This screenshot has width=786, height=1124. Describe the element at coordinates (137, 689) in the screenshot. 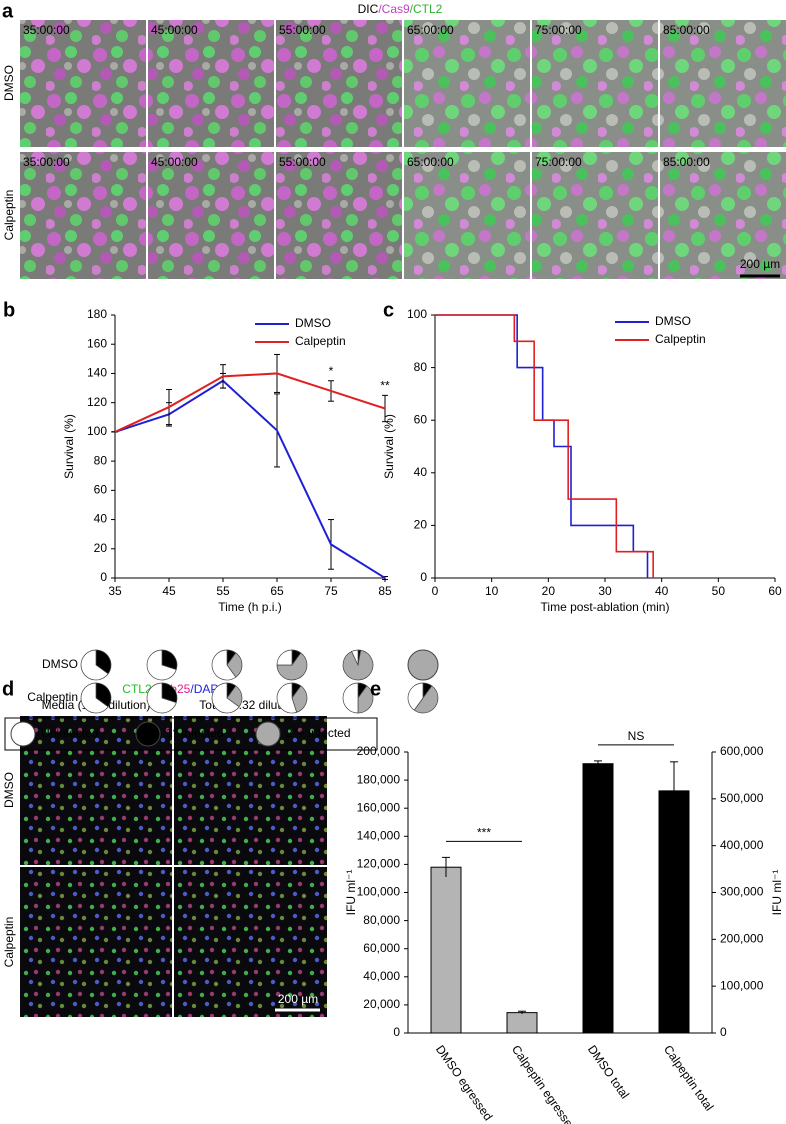

I see `title-part: CTL2` at that location.